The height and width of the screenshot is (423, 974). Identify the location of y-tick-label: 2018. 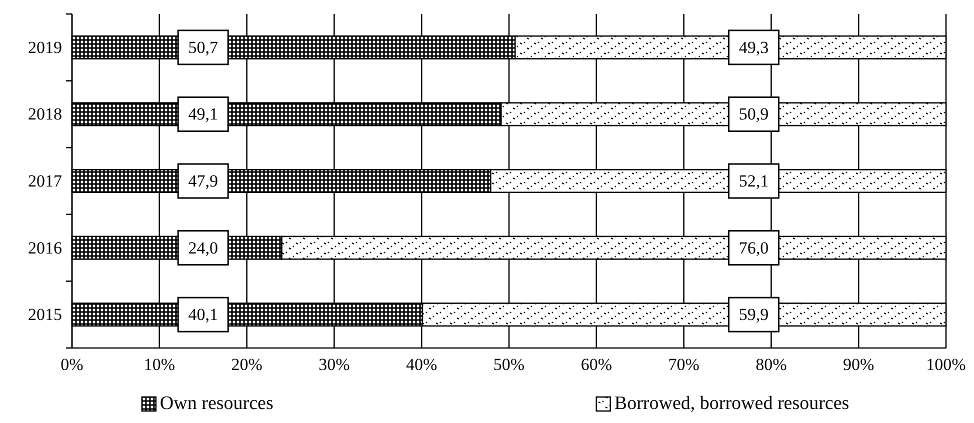
(45, 114).